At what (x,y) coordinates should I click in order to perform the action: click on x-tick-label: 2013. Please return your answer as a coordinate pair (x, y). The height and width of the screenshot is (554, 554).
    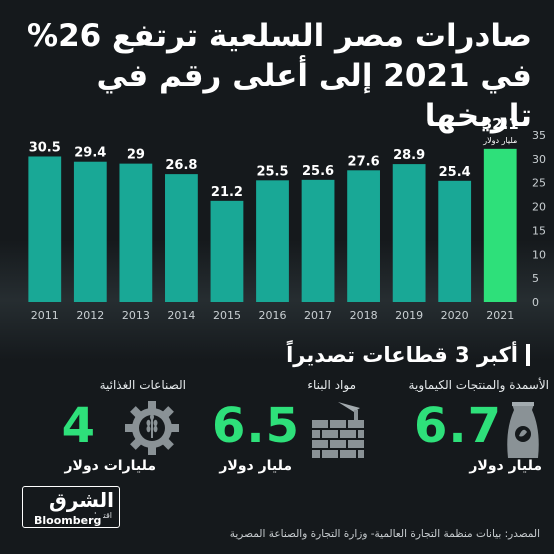
    Looking at the image, I should click on (136, 315).